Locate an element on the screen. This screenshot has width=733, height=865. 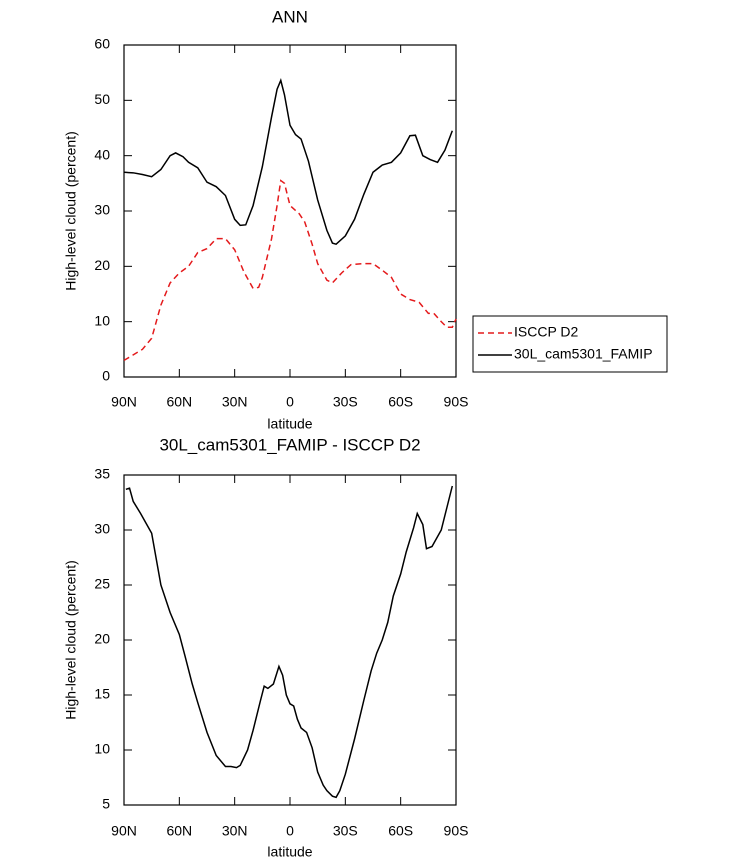
y-tick-label: 5 is located at coordinates (106, 804).